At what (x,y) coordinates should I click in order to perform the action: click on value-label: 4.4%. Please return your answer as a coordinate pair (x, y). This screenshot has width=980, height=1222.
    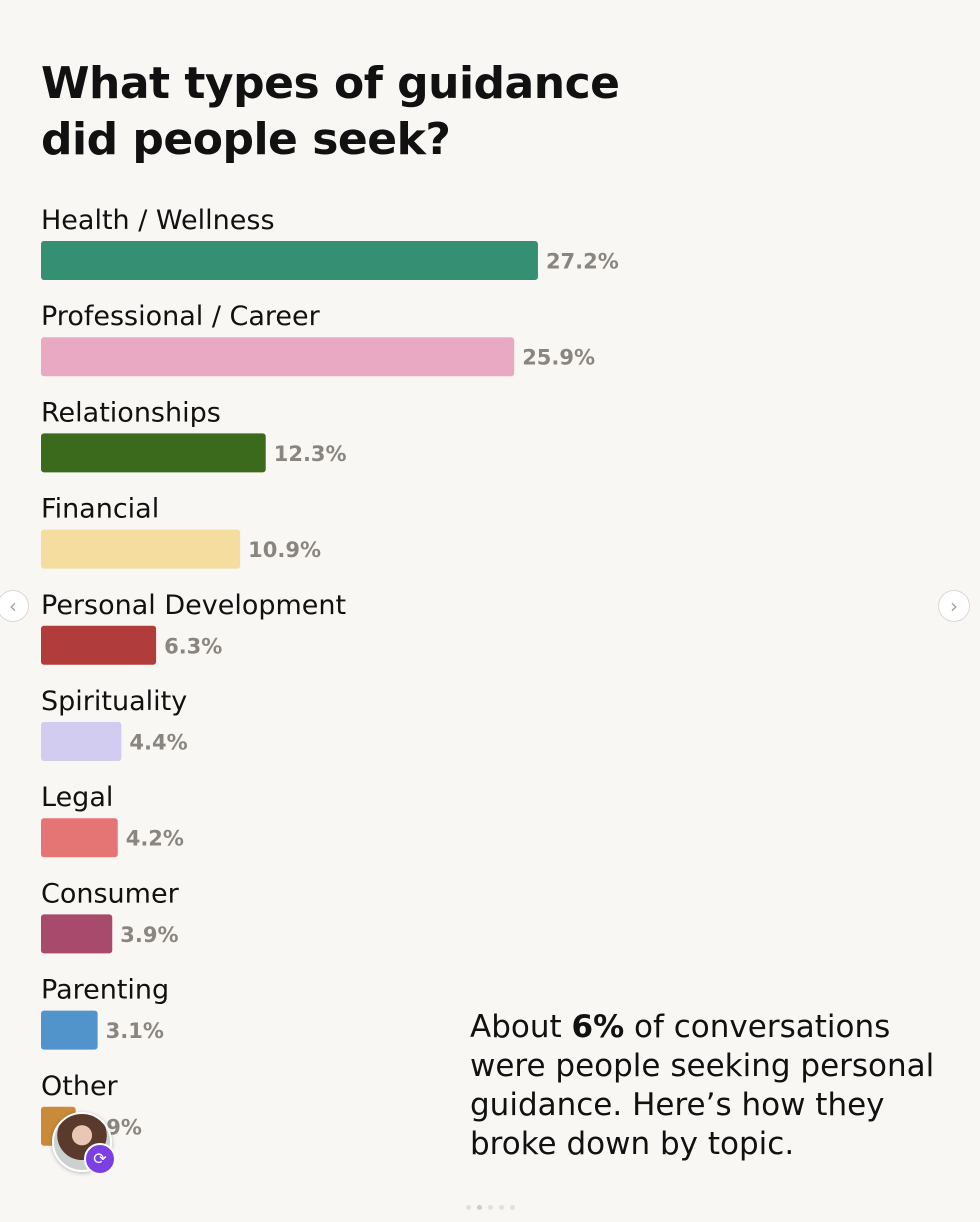
    Looking at the image, I should click on (158, 743).